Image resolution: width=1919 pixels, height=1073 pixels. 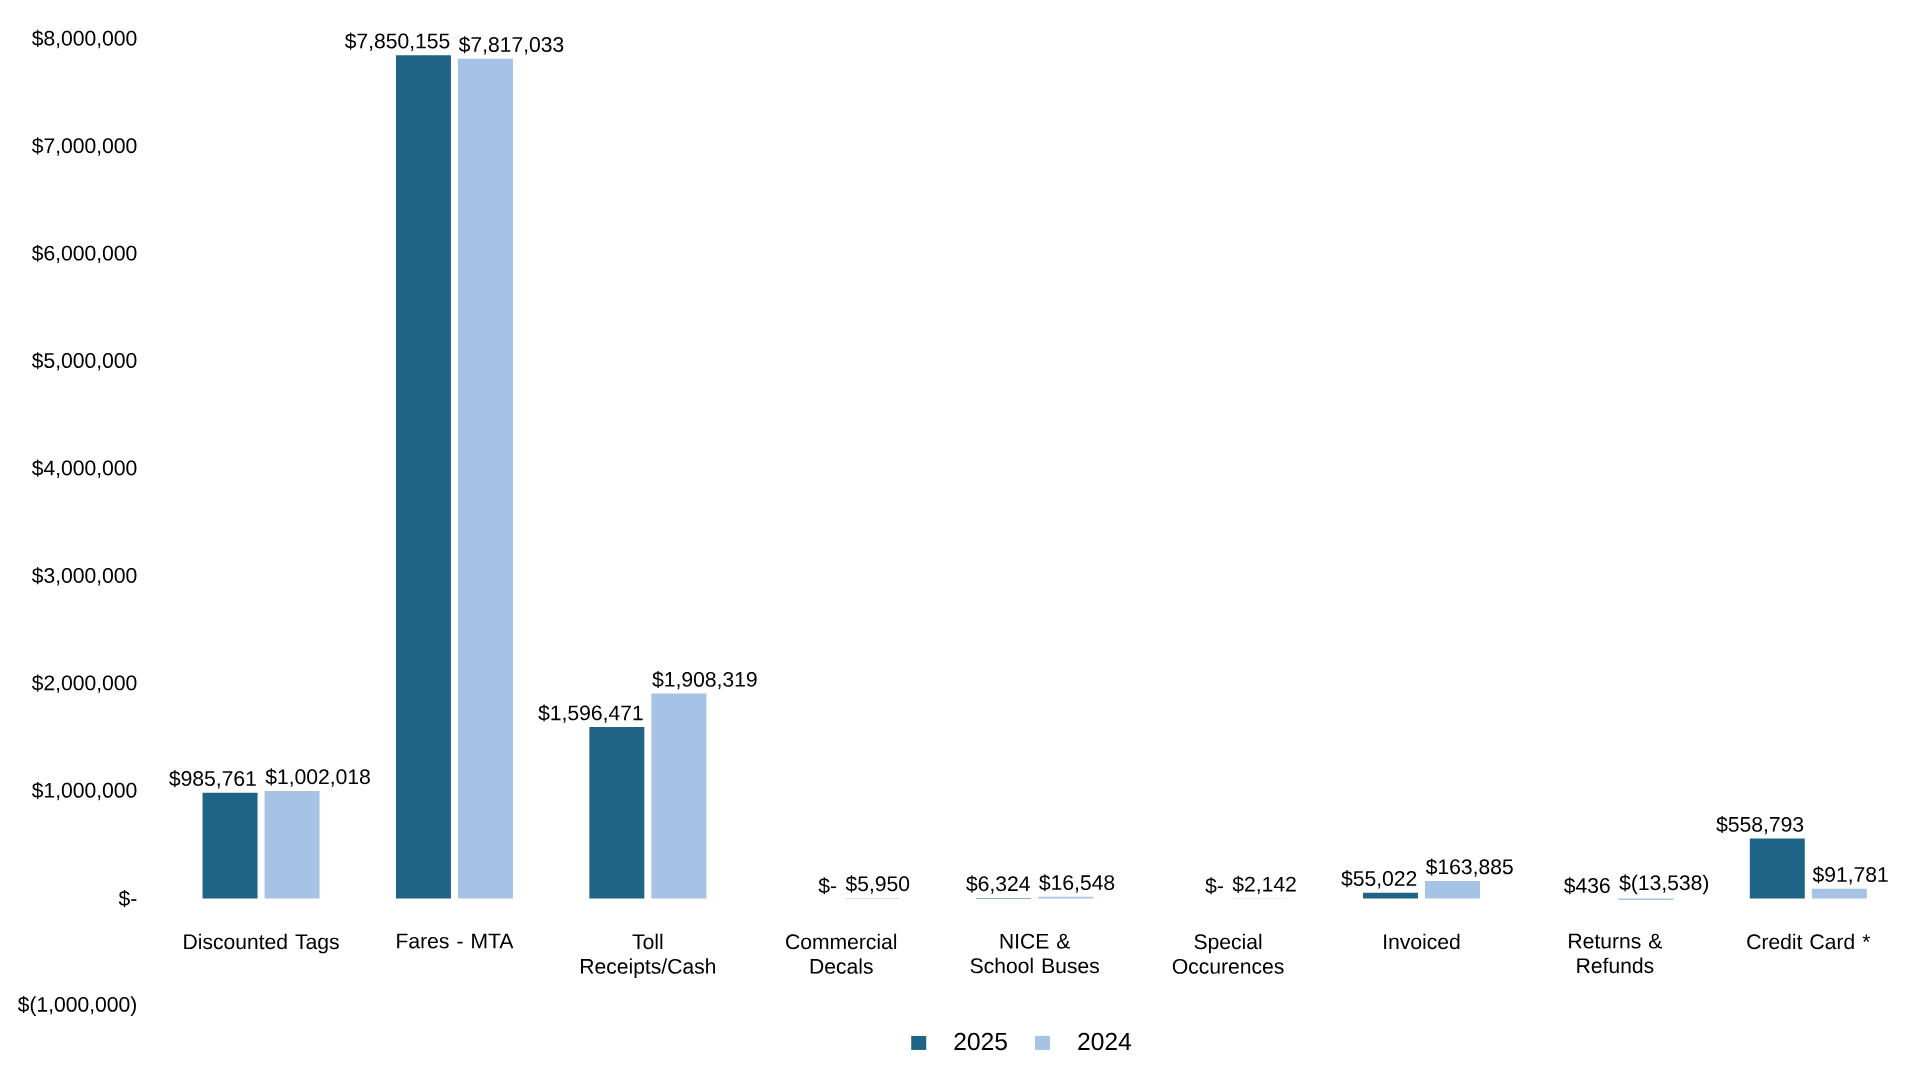 What do you see at coordinates (84, 254) in the screenshot?
I see `y-tick-label: $6,000,000` at bounding box center [84, 254].